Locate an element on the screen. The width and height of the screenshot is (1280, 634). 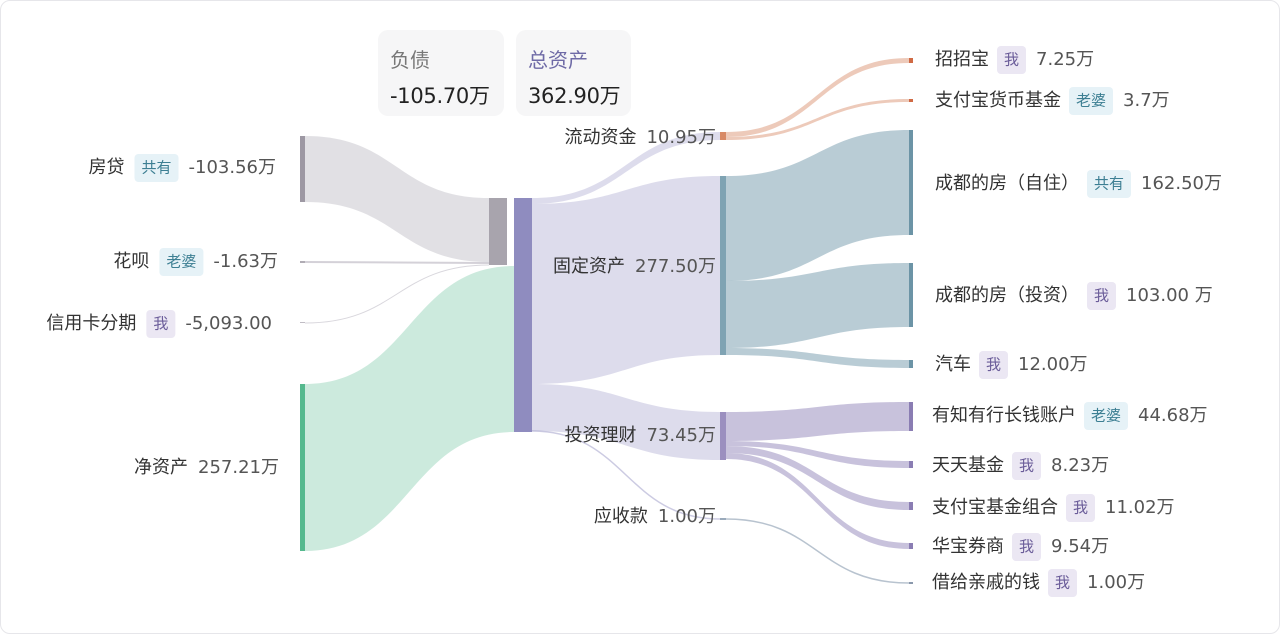
link-guding is located at coordinates (626, 280).